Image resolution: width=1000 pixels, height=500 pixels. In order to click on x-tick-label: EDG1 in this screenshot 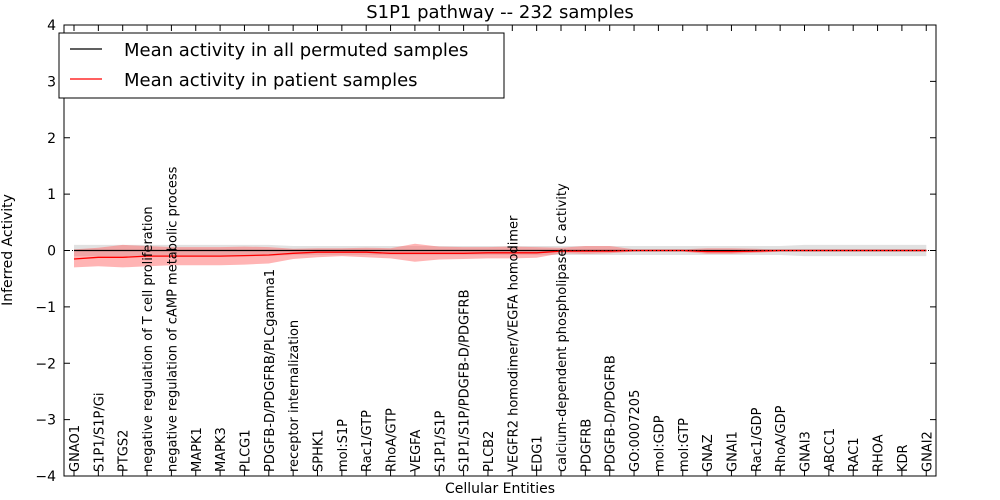, I will do `click(538, 453)`.